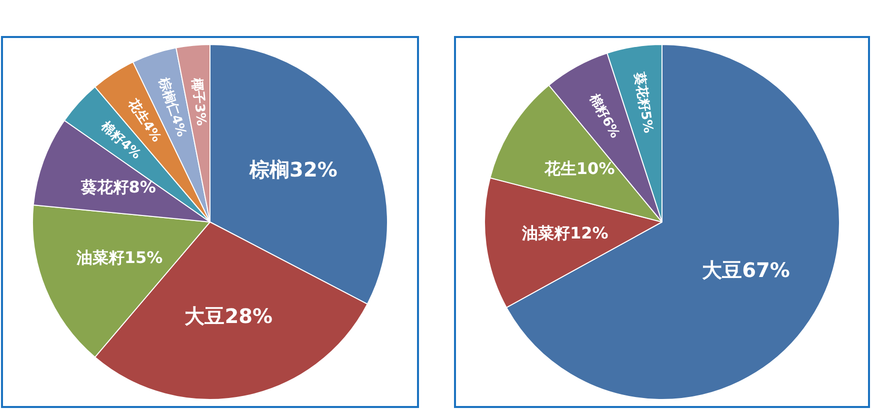 This screenshot has height=409, width=872. I want to click on slice-label: 花生, so click(559, 168).